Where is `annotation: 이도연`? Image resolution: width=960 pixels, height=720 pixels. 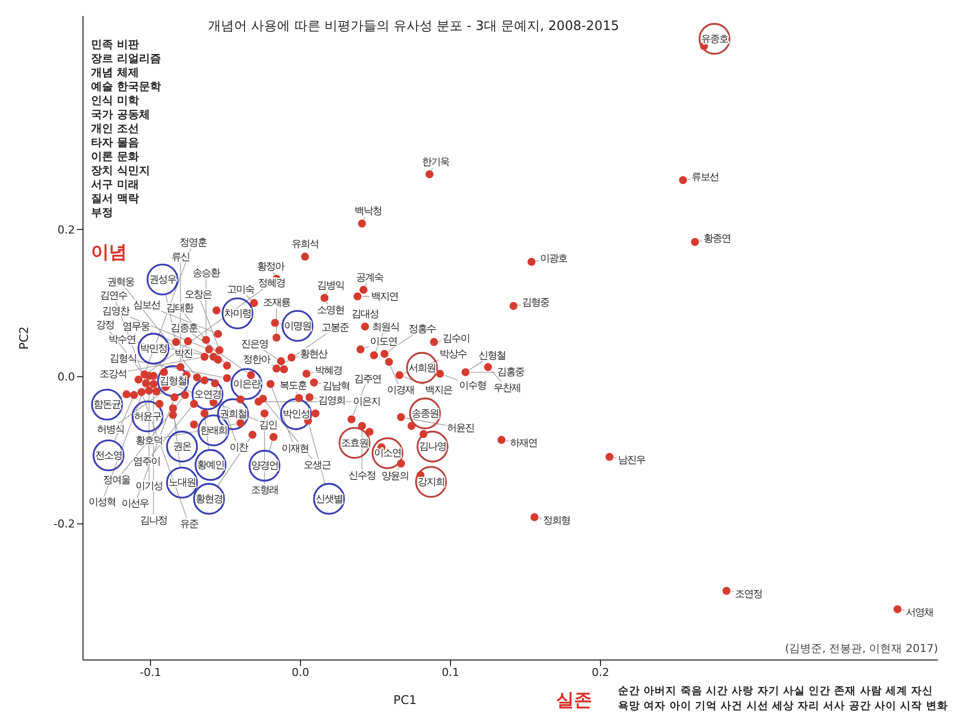
annotation: 이도연 is located at coordinates (384, 342).